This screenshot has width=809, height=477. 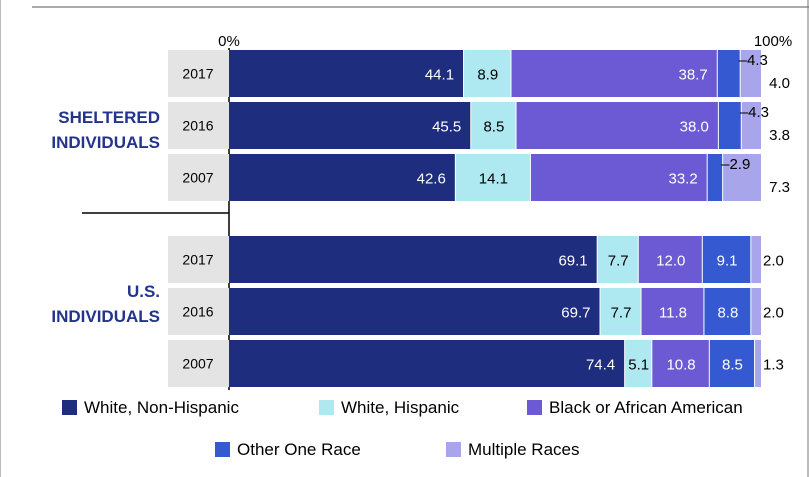 What do you see at coordinates (600, 365) in the screenshot?
I see `data-label: 74.4` at bounding box center [600, 365].